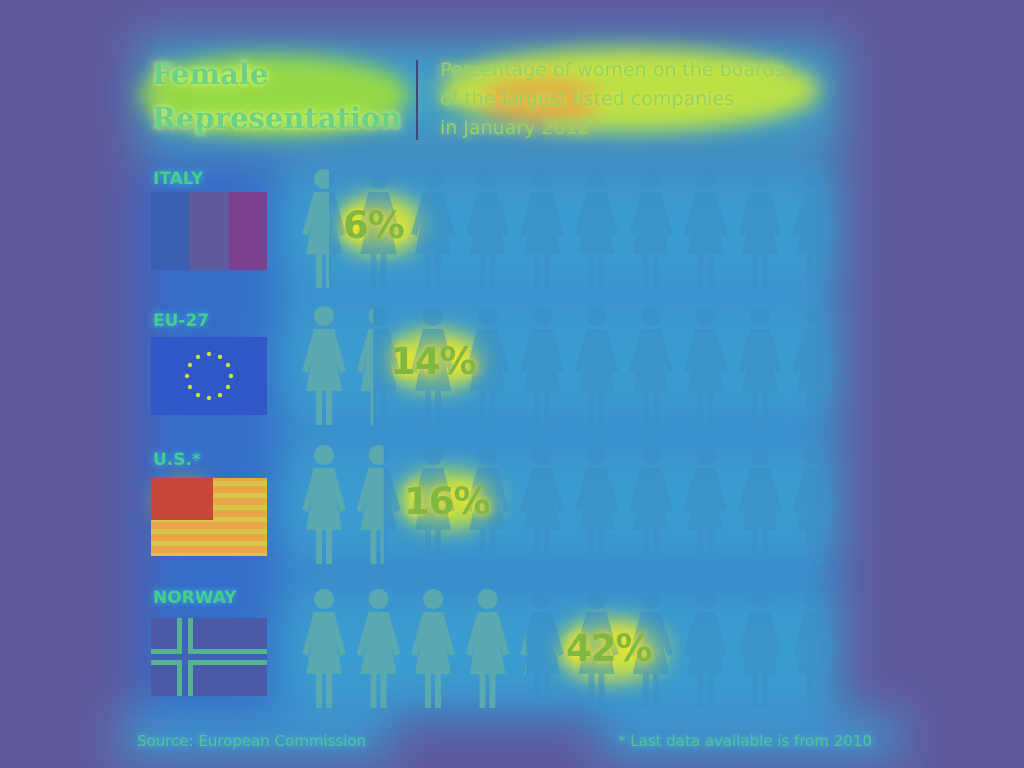 The width and height of the screenshot is (1024, 768). I want to click on value-label-italy: 6%, so click(374, 225).